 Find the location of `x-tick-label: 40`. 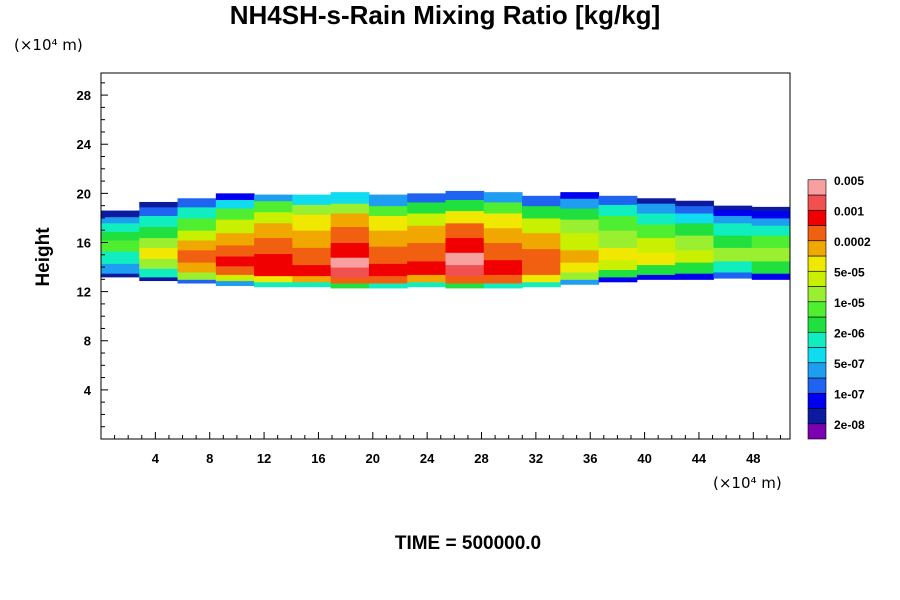

x-tick-label: 40 is located at coordinates (644, 458).